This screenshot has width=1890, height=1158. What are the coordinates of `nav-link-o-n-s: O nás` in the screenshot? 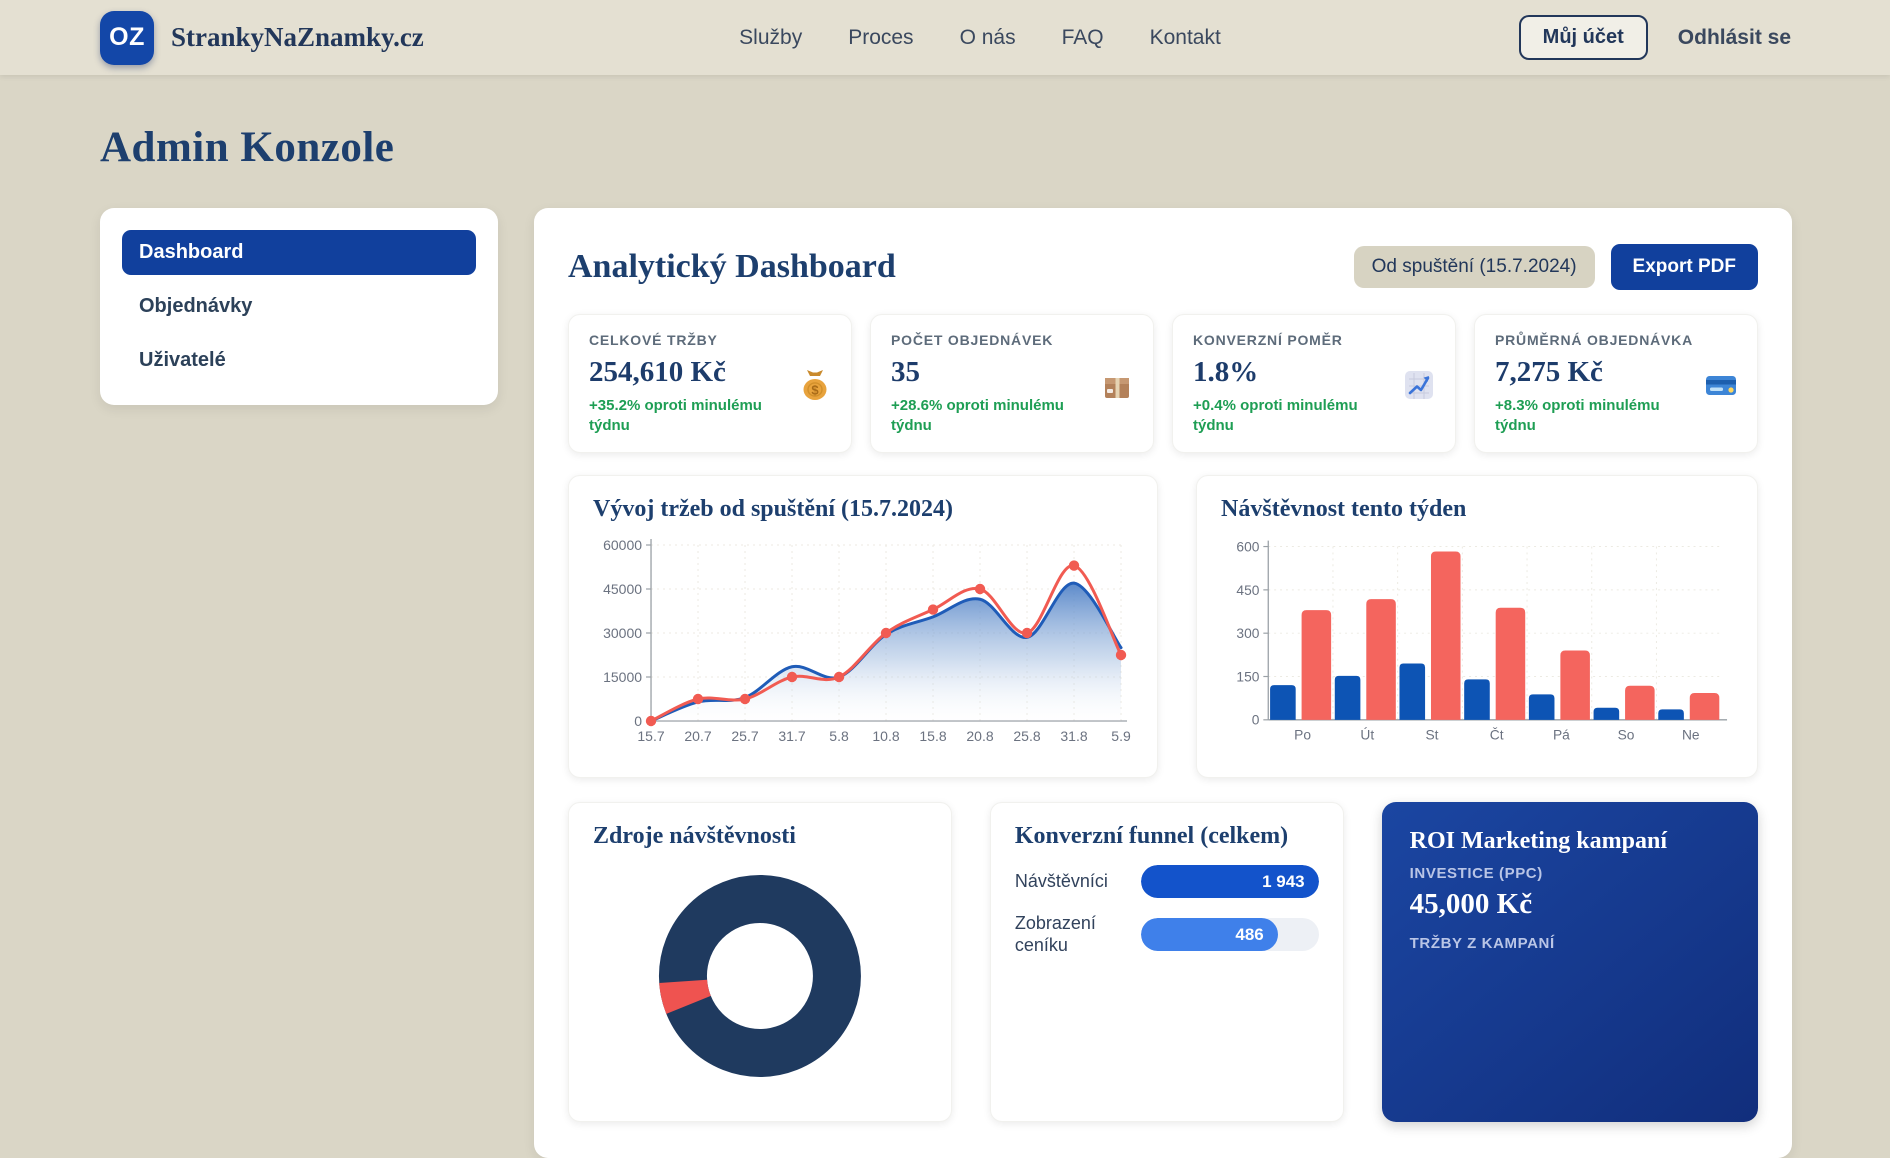 It's located at (987, 37).